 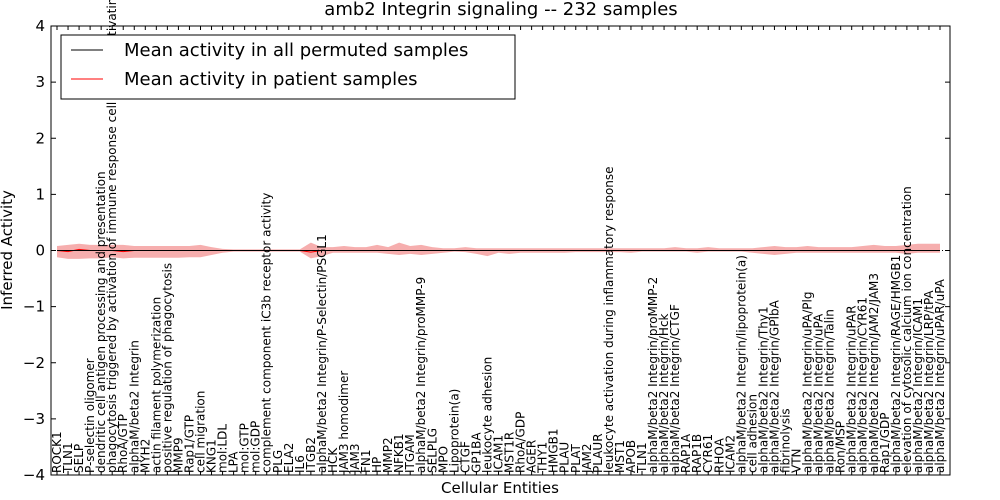 What do you see at coordinates (388, 455) in the screenshot?
I see `x-tick-label: MMP2` at bounding box center [388, 455].